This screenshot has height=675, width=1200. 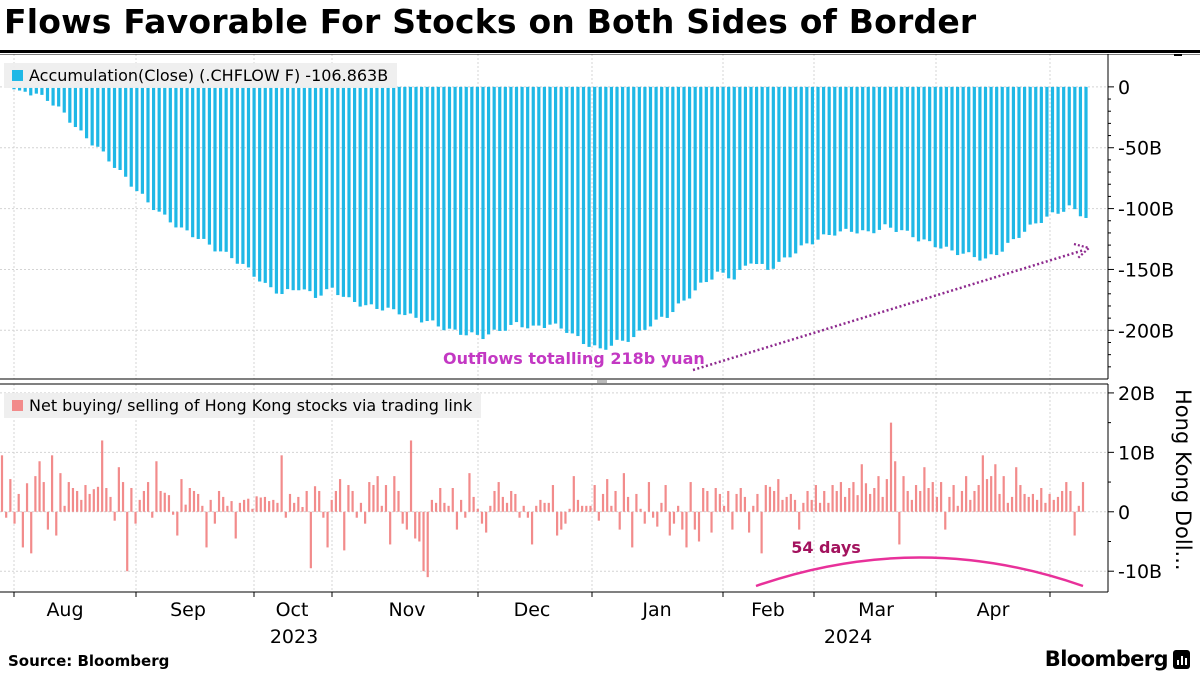 What do you see at coordinates (876, 610) in the screenshot?
I see `x-label-month-mar: Mar` at bounding box center [876, 610].